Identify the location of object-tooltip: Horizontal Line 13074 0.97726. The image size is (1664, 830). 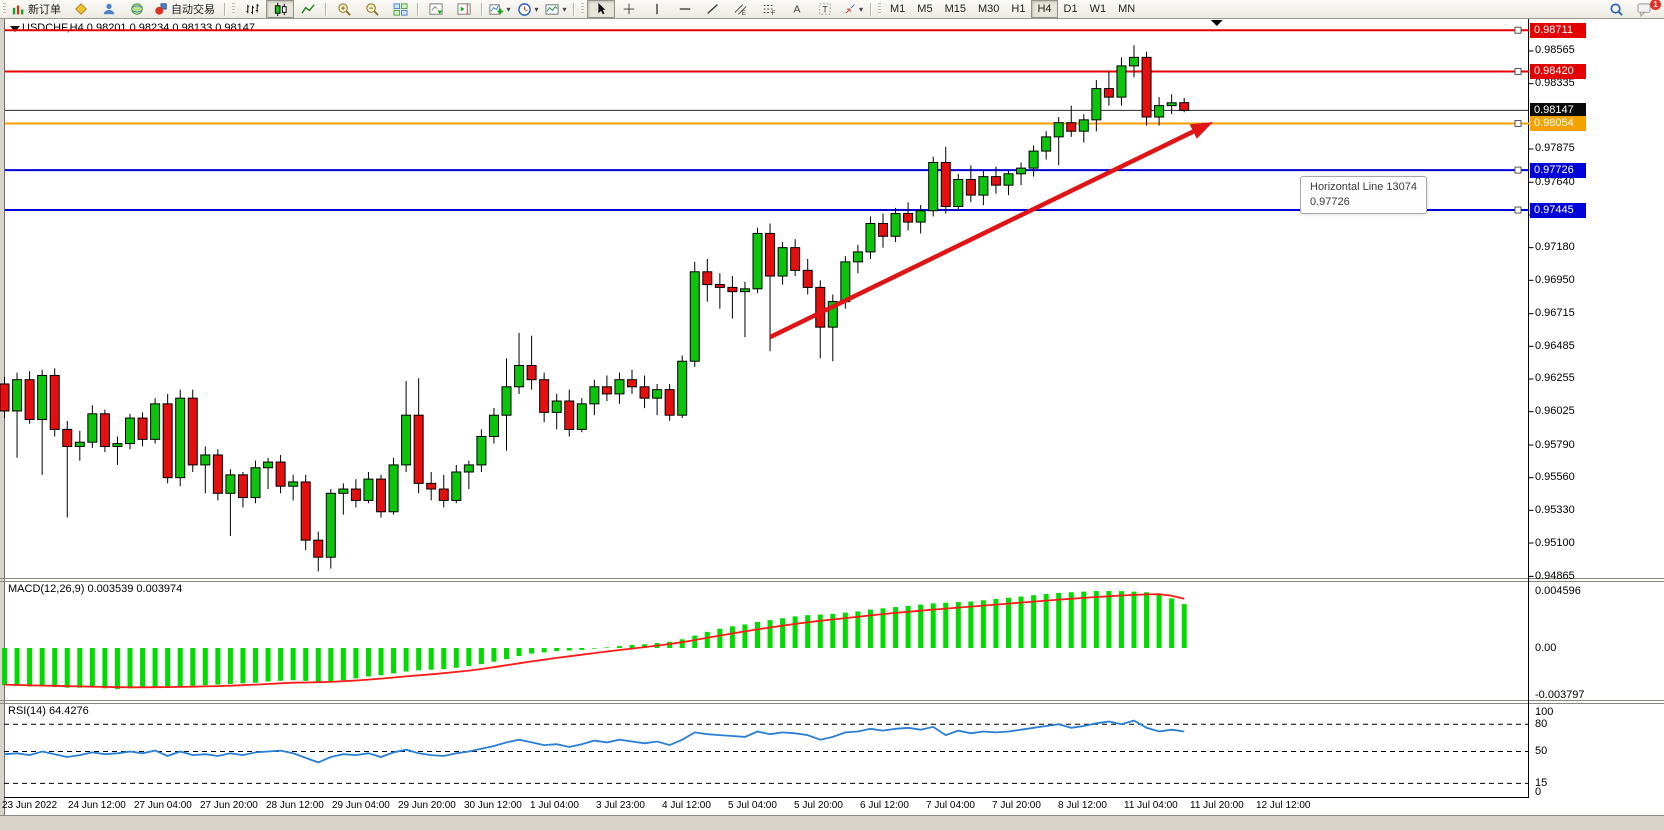
(1364, 195).